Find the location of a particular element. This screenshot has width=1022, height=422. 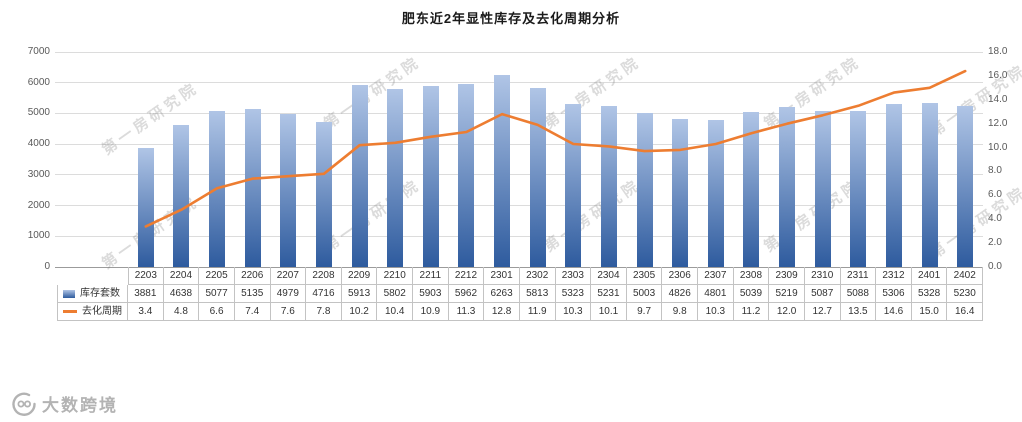

category-label: 2309 is located at coordinates (787, 276).